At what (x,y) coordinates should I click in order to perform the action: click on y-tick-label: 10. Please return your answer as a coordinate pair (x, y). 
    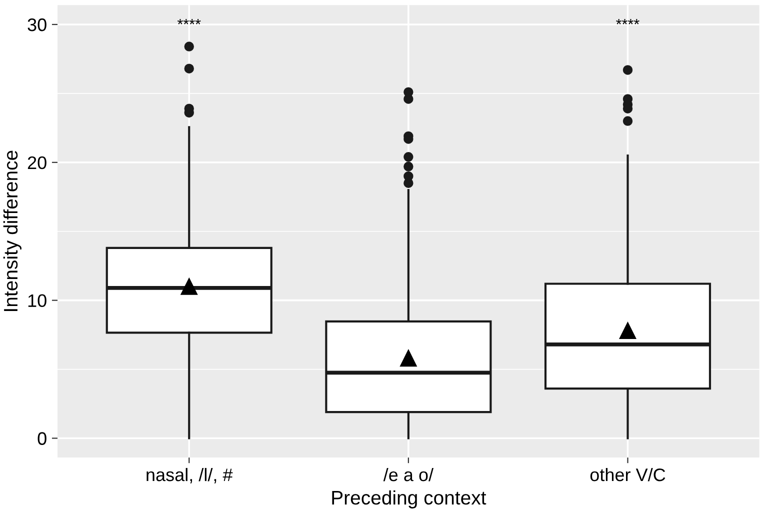
    Looking at the image, I should click on (37, 301).